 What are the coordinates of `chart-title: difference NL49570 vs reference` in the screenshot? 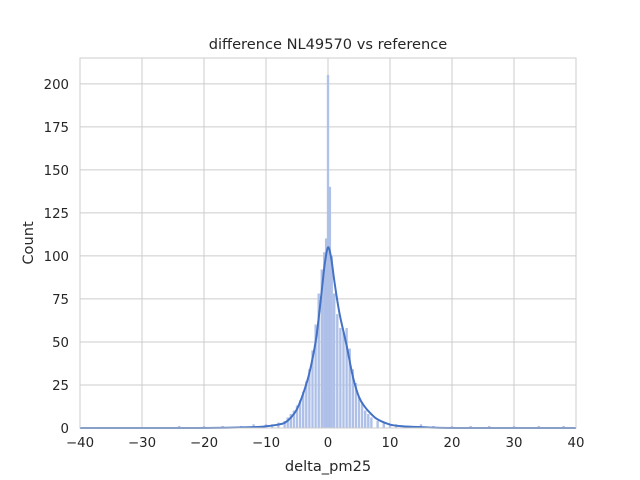 It's located at (328, 44).